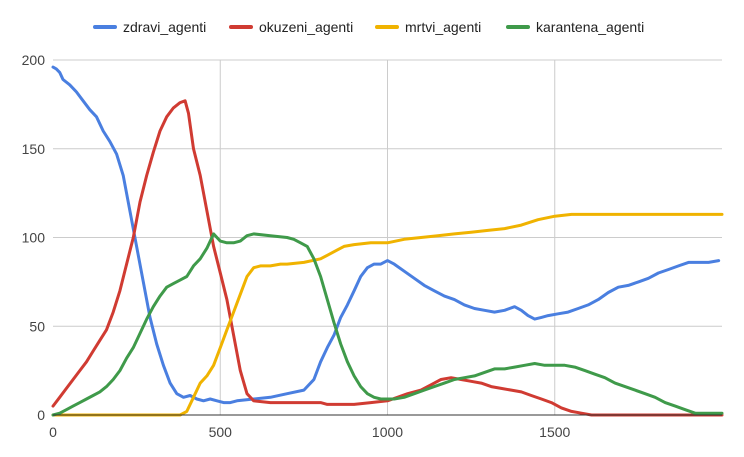  What do you see at coordinates (387, 432) in the screenshot?
I see `x-tick-label-1000: 1000` at bounding box center [387, 432].